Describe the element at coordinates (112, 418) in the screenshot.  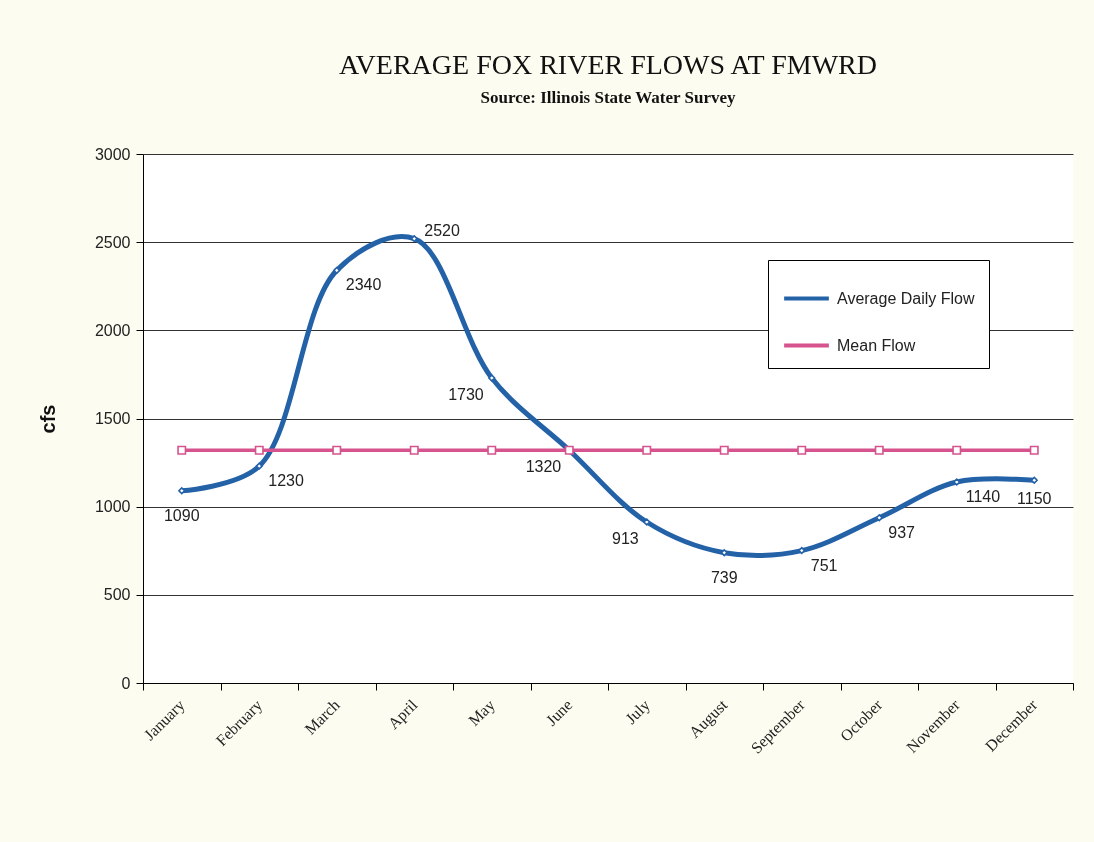
I see `y-tick-label: 1500` at that location.